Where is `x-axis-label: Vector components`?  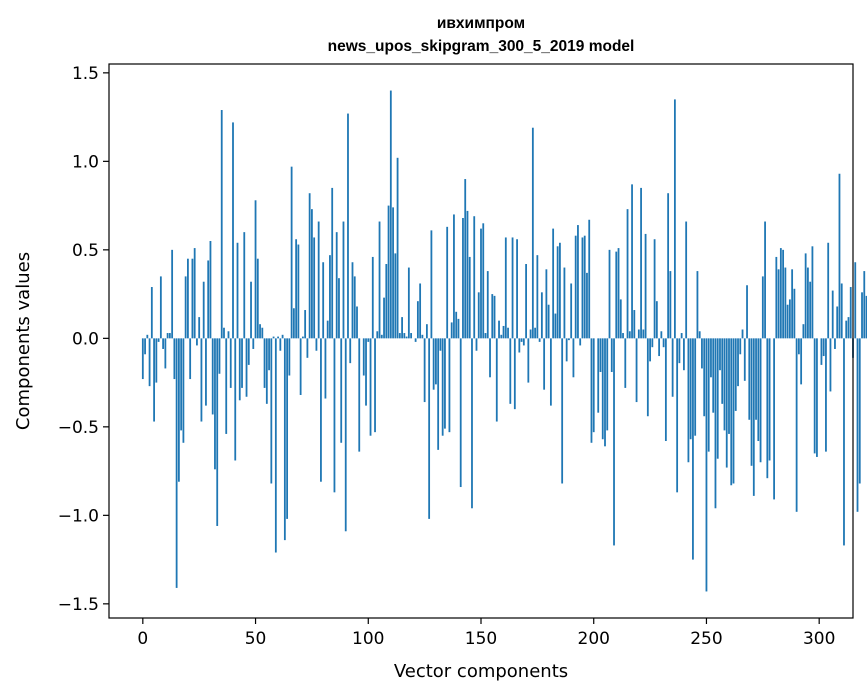 x-axis-label: Vector components is located at coordinates (481, 671).